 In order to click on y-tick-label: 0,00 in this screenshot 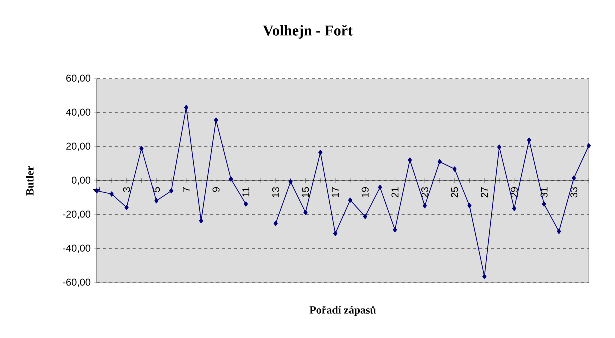, I will do `click(81, 181)`.